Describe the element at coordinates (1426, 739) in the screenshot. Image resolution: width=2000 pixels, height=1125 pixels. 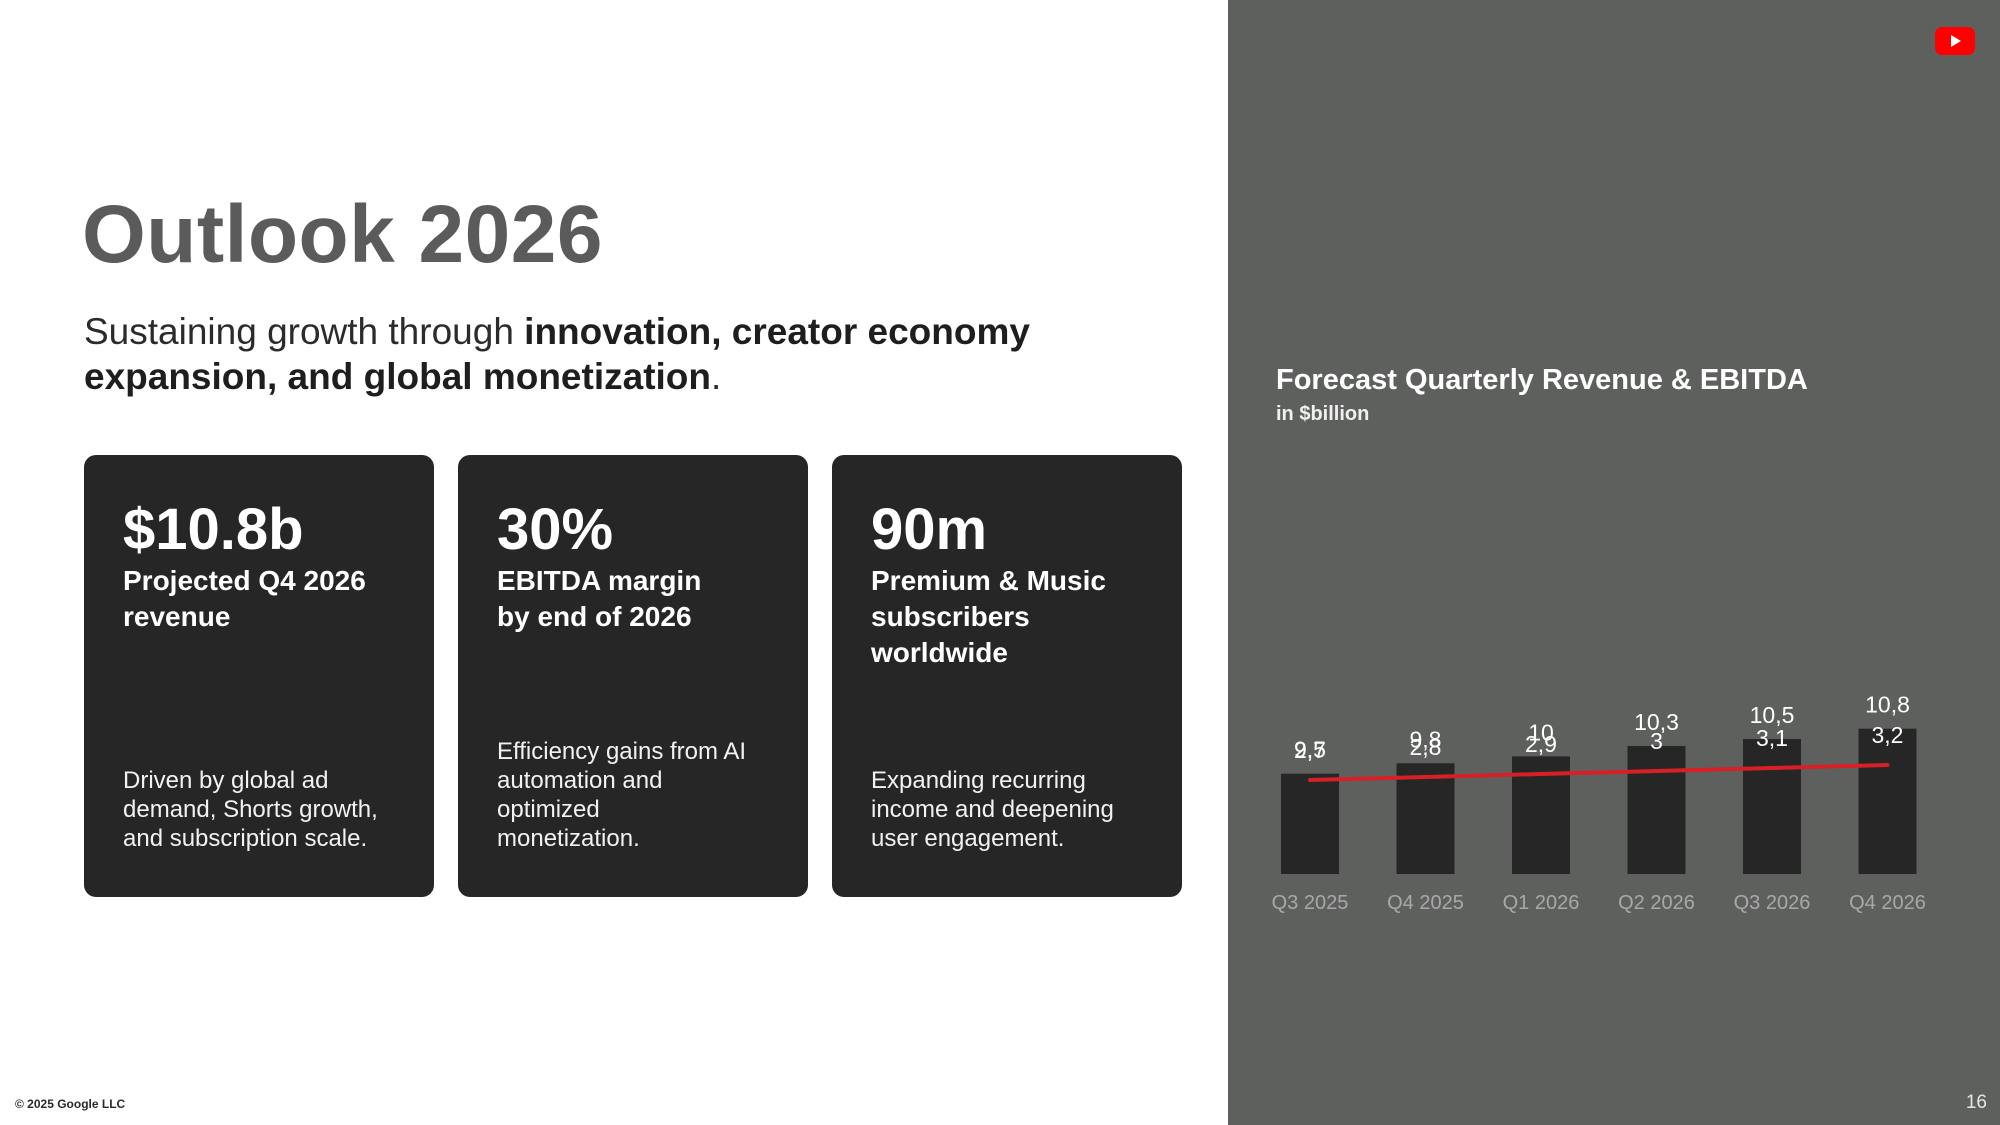
I see `bar-value-label: 9,8` at that location.